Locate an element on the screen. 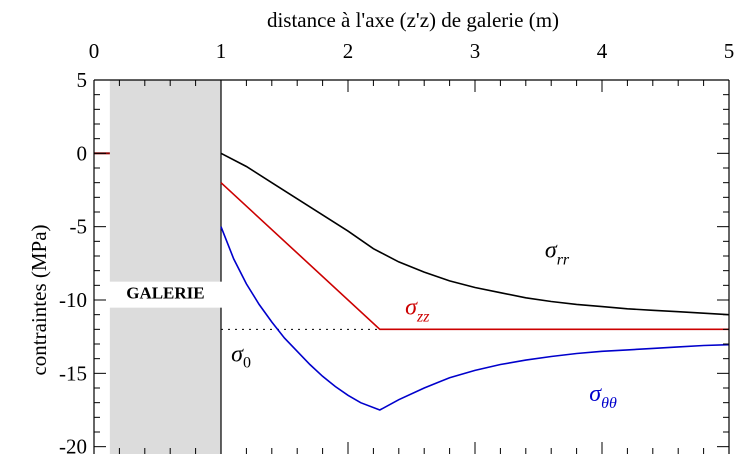  y-tick-label-2: -5 is located at coordinates (79, 227).